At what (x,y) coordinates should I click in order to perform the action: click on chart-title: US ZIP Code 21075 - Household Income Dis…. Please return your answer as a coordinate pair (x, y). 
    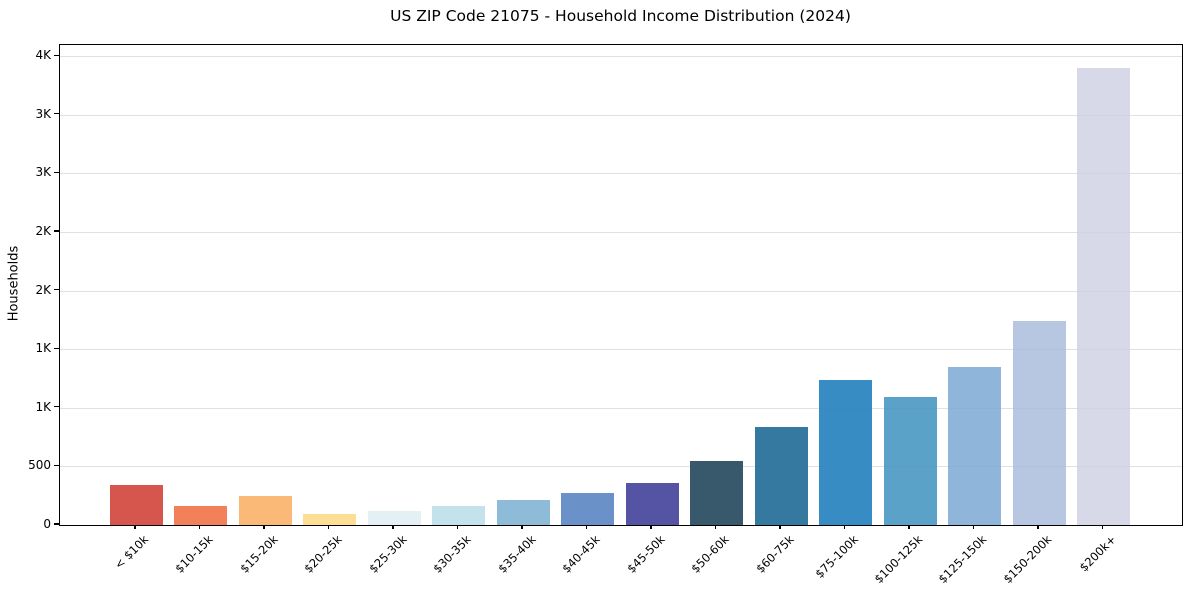
    Looking at the image, I should click on (620, 16).